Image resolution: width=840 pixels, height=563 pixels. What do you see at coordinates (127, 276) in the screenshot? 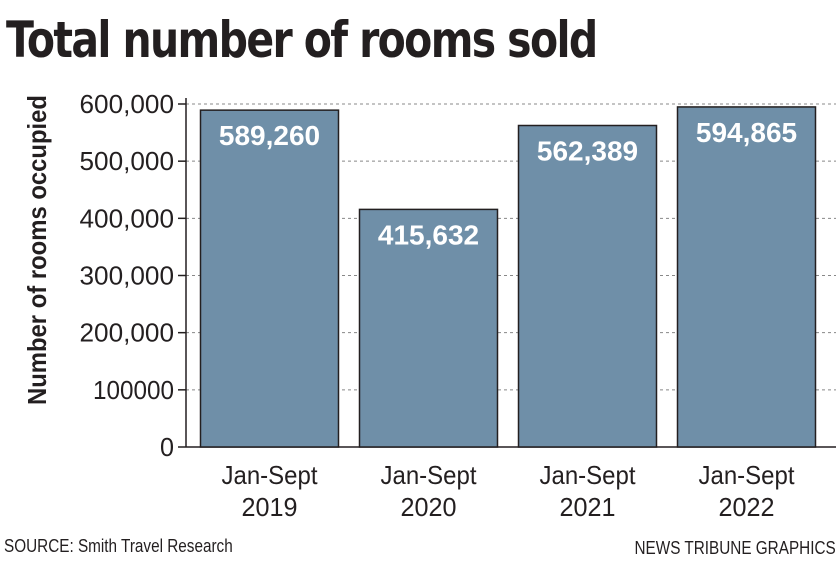
I see `y-tick-label: 300,000` at bounding box center [127, 276].